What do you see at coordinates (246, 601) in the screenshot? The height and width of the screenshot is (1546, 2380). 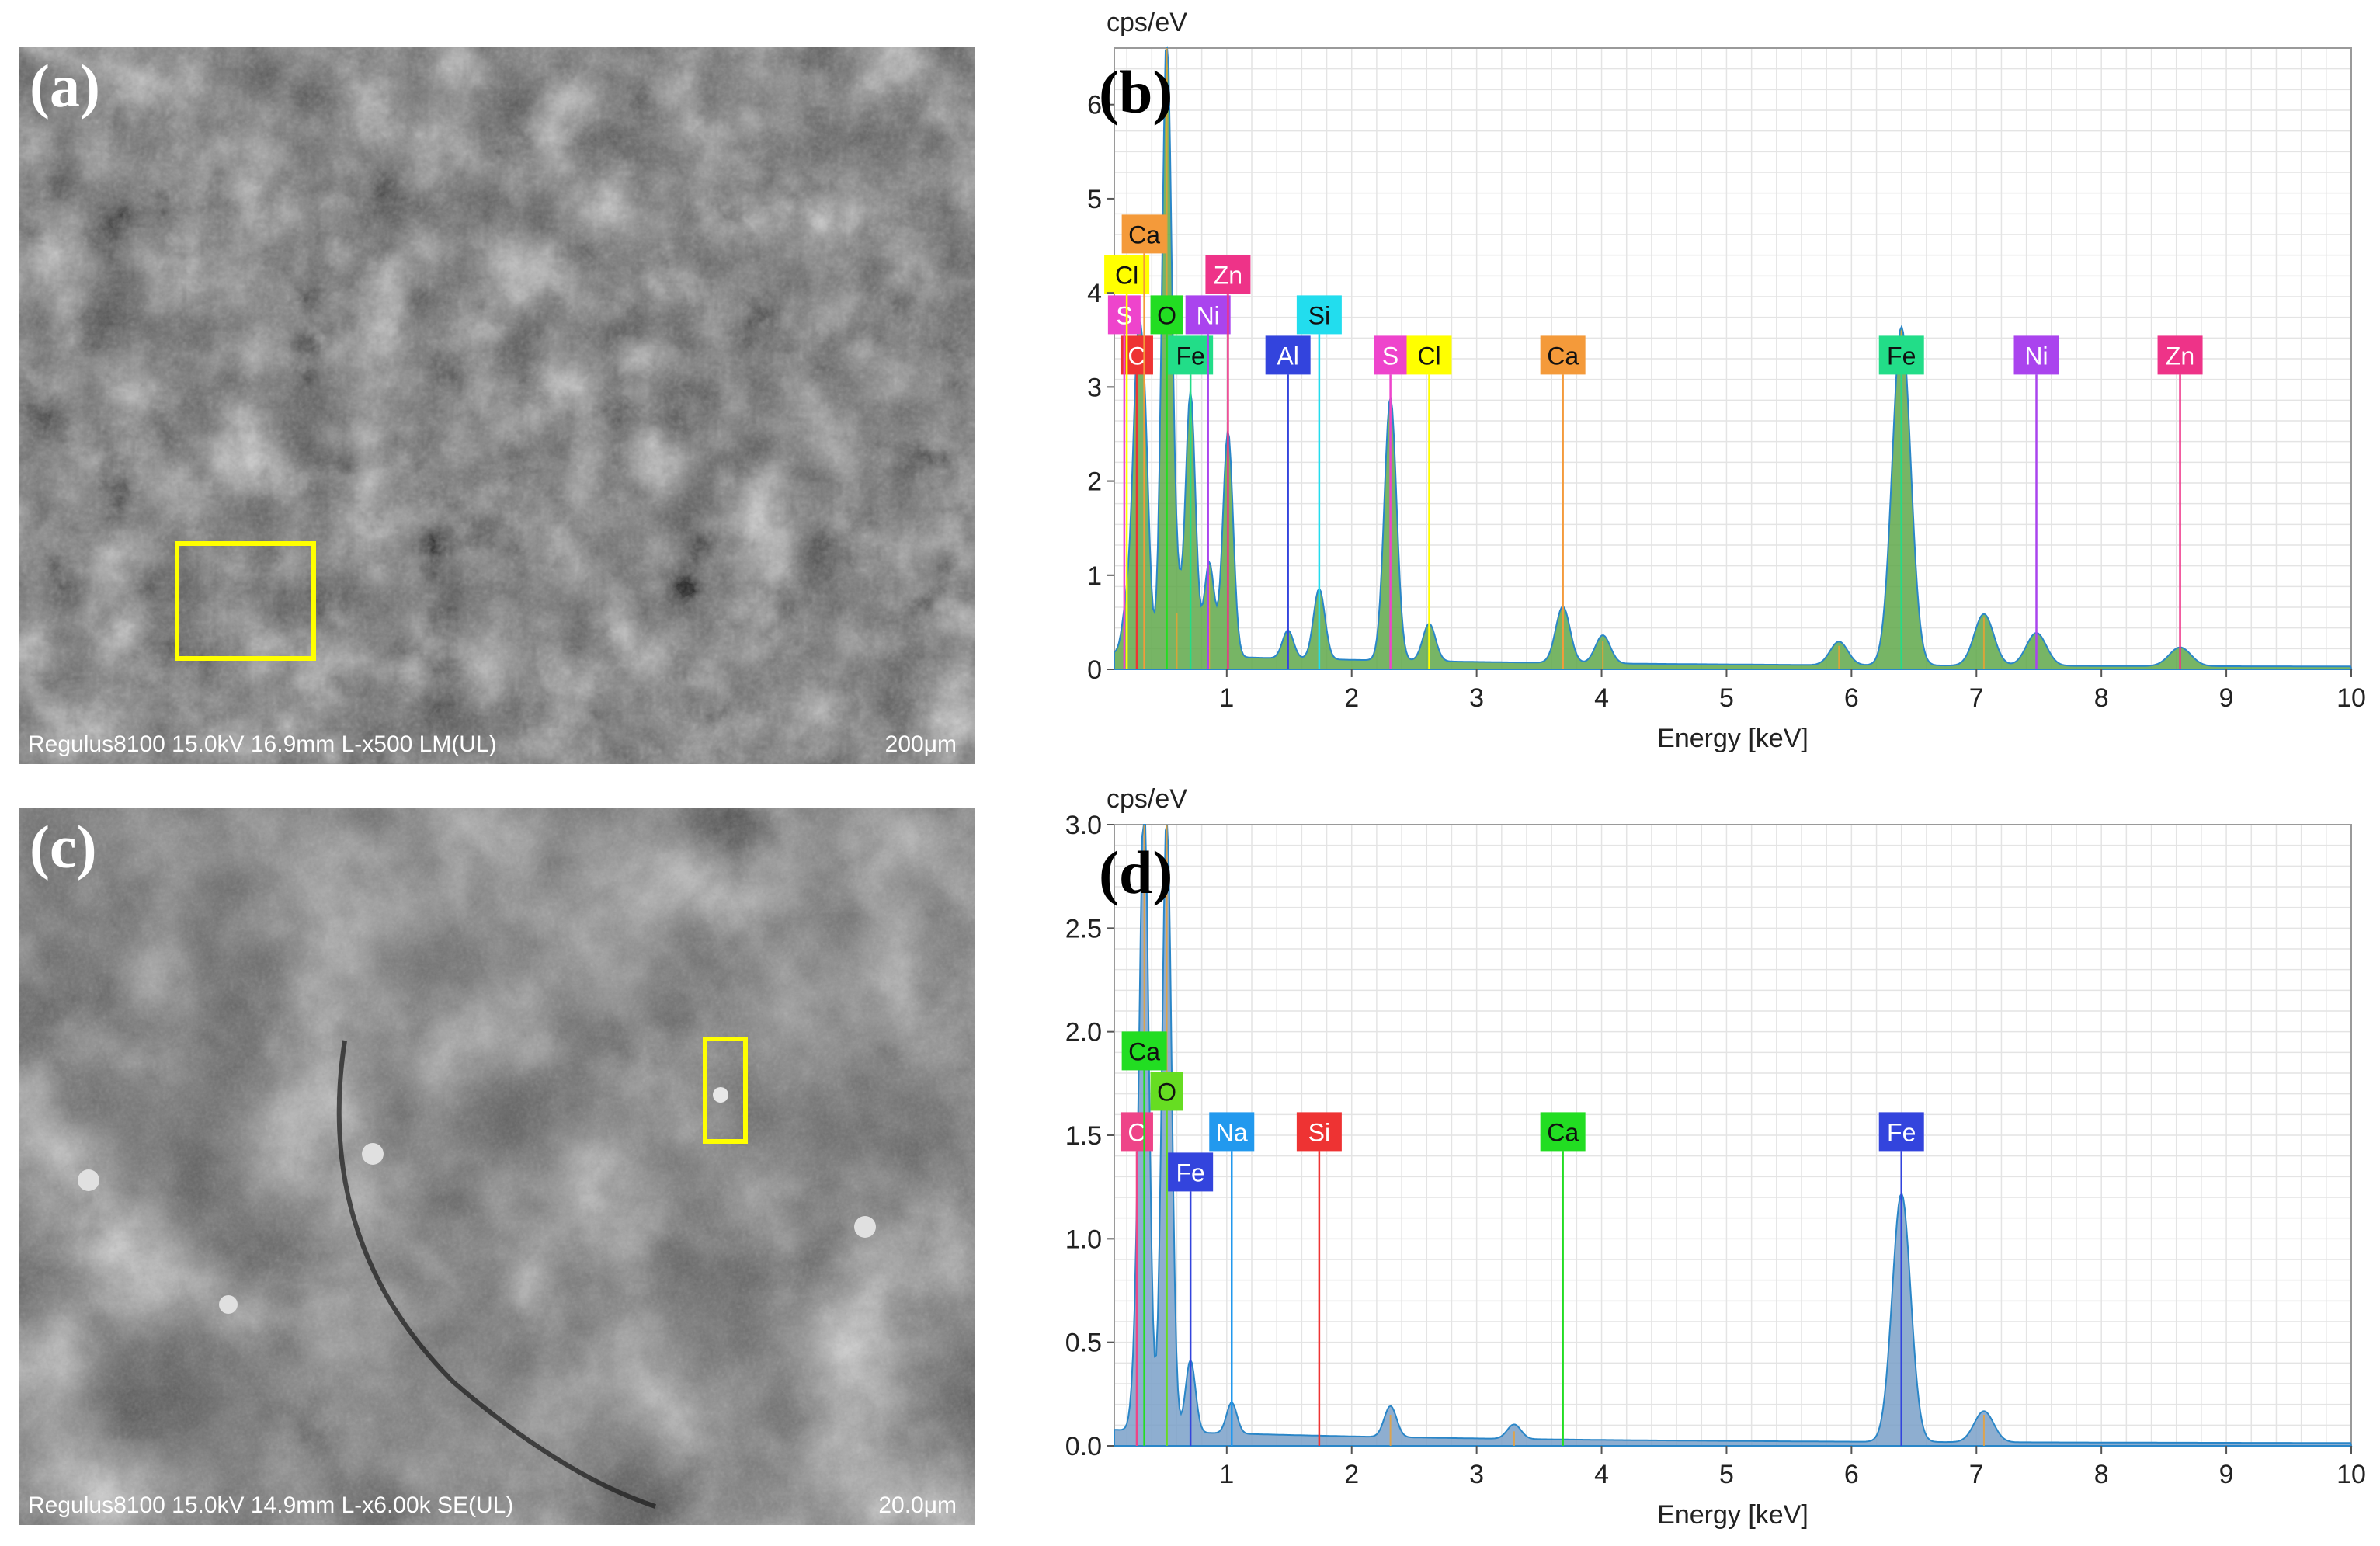 I see `region-box-a` at bounding box center [246, 601].